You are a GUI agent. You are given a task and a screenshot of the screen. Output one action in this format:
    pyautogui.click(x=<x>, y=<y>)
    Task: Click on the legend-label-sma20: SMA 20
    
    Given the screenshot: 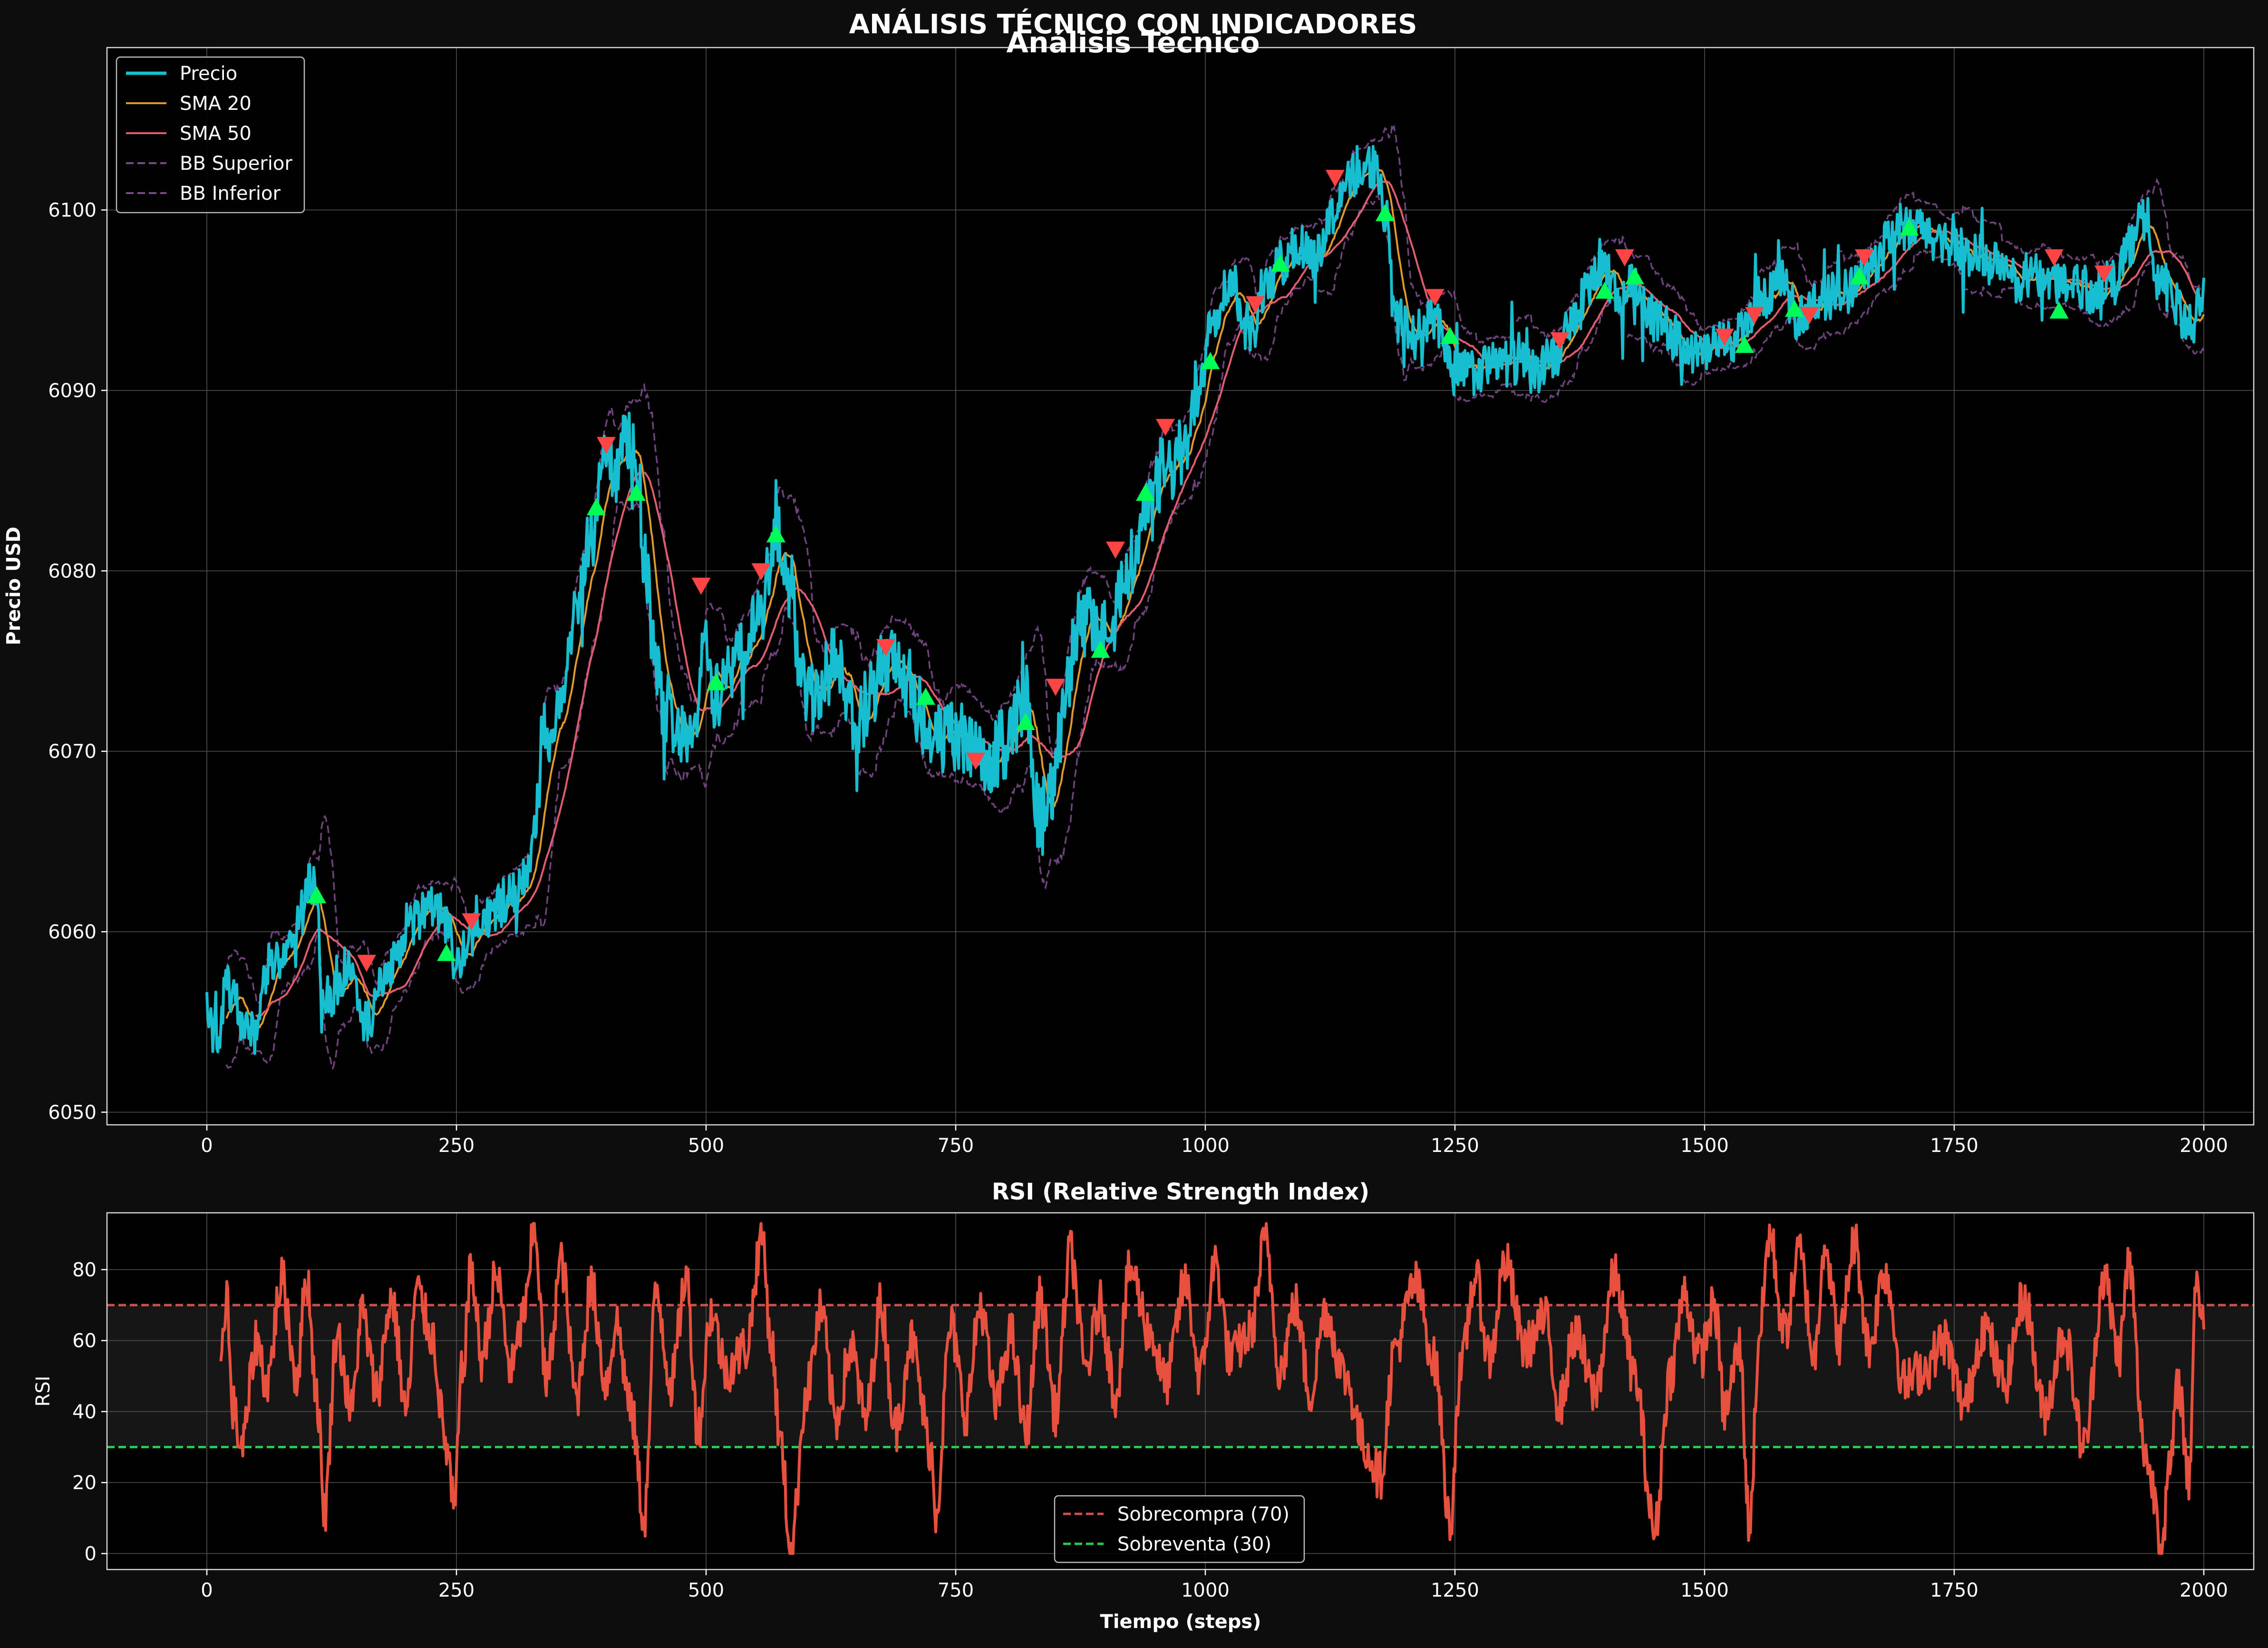 What is the action you would take?
    pyautogui.click(x=216, y=104)
    